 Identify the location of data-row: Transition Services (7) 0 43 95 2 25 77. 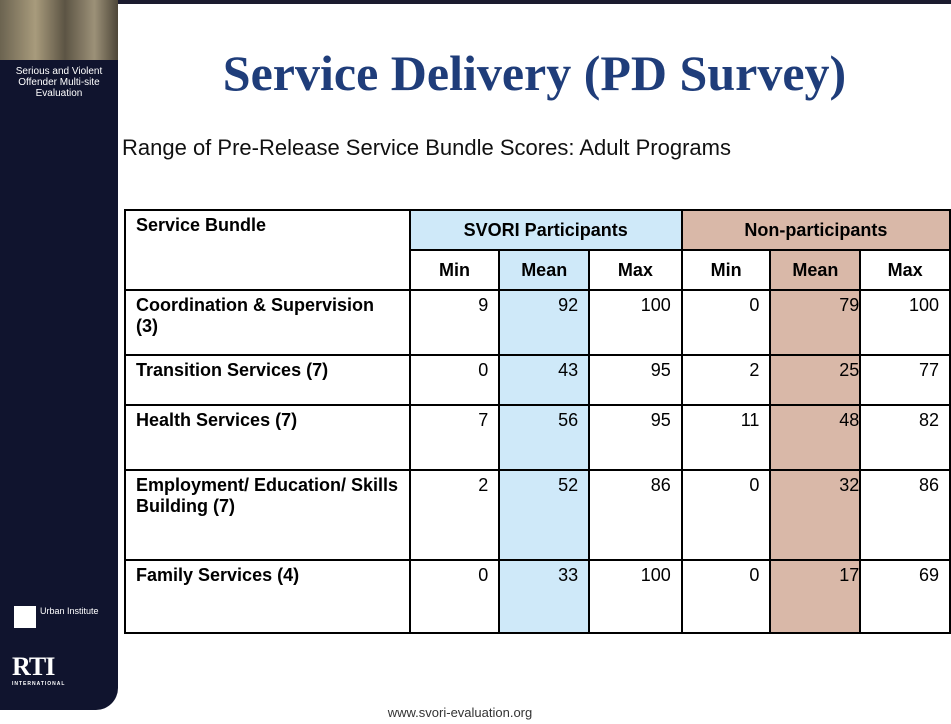
(537, 380).